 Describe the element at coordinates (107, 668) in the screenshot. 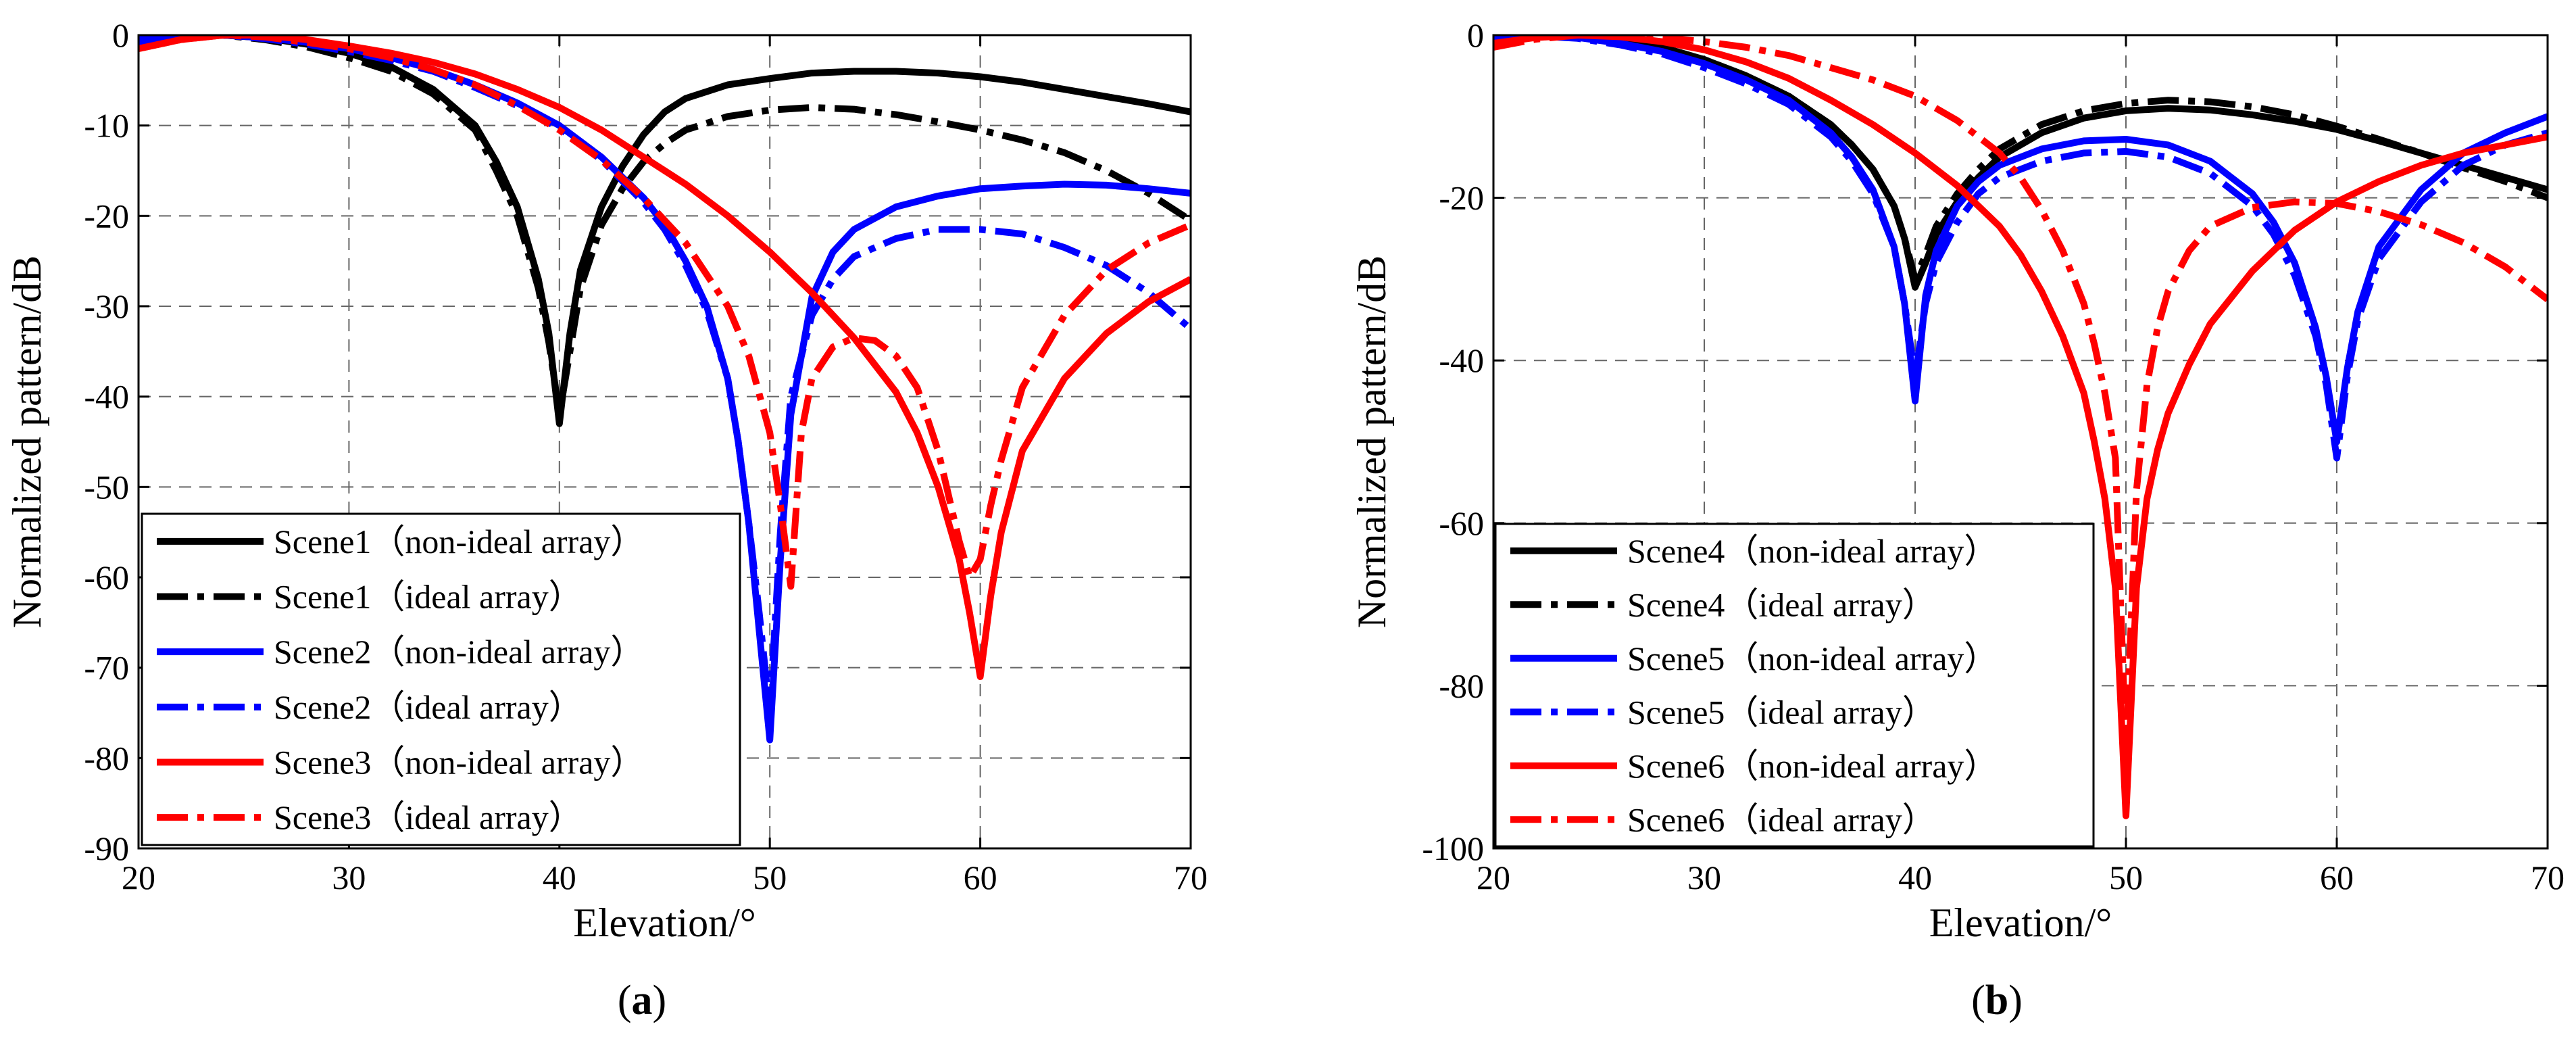

I see `y-tick-label: -70` at that location.